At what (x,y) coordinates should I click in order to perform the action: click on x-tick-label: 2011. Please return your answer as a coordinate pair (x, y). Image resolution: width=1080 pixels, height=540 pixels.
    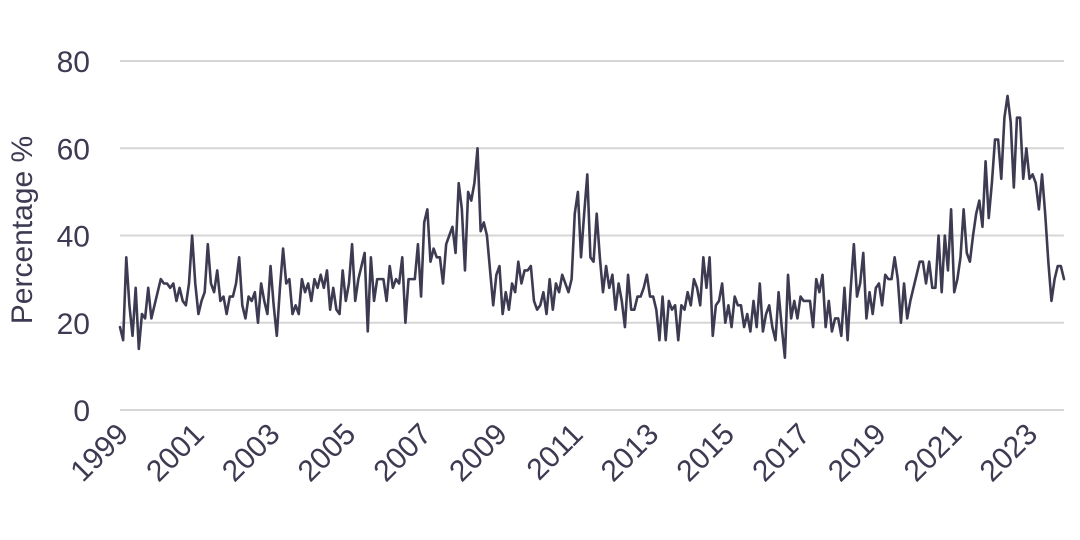
    Looking at the image, I should click on (555, 452).